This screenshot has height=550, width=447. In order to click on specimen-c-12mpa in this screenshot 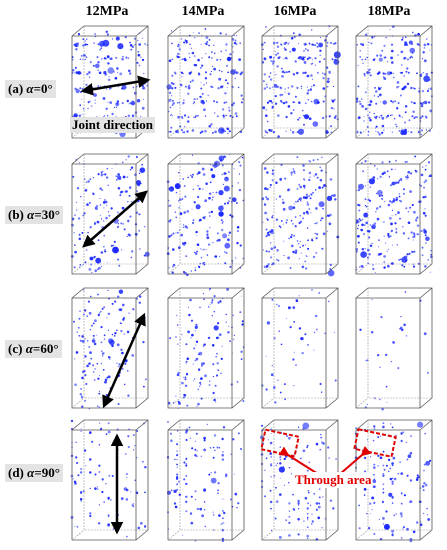, I will do `click(111, 349)`.